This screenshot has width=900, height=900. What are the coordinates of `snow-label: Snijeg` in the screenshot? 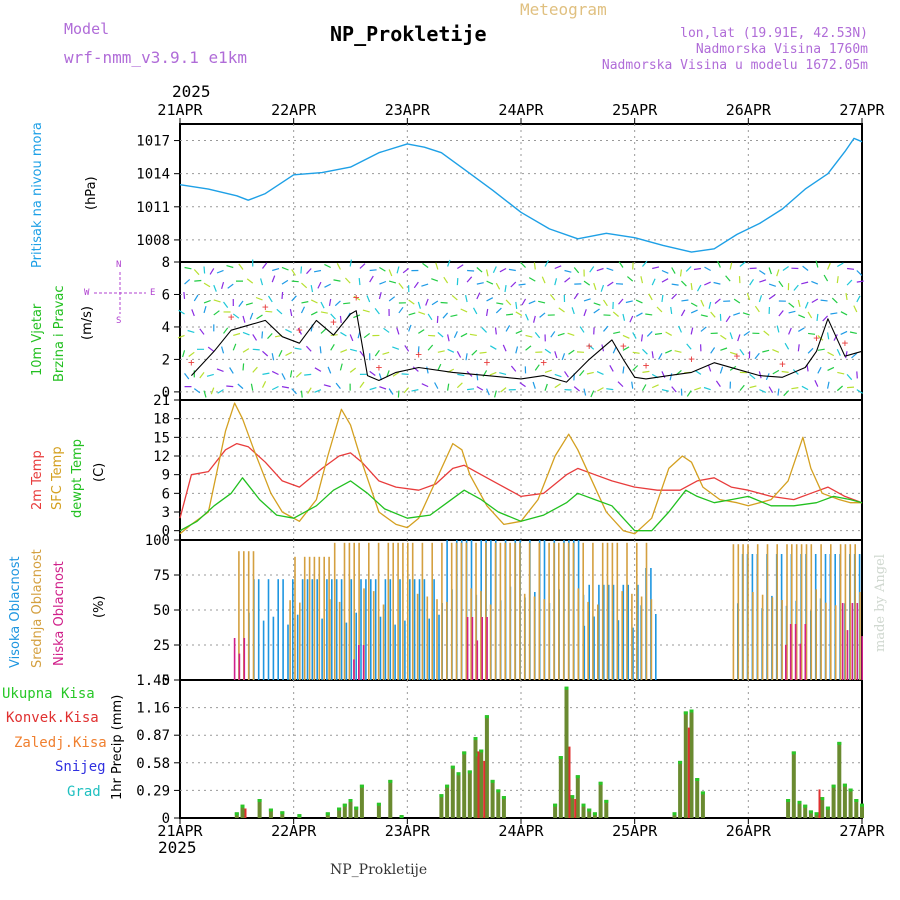 It's located at (80, 767).